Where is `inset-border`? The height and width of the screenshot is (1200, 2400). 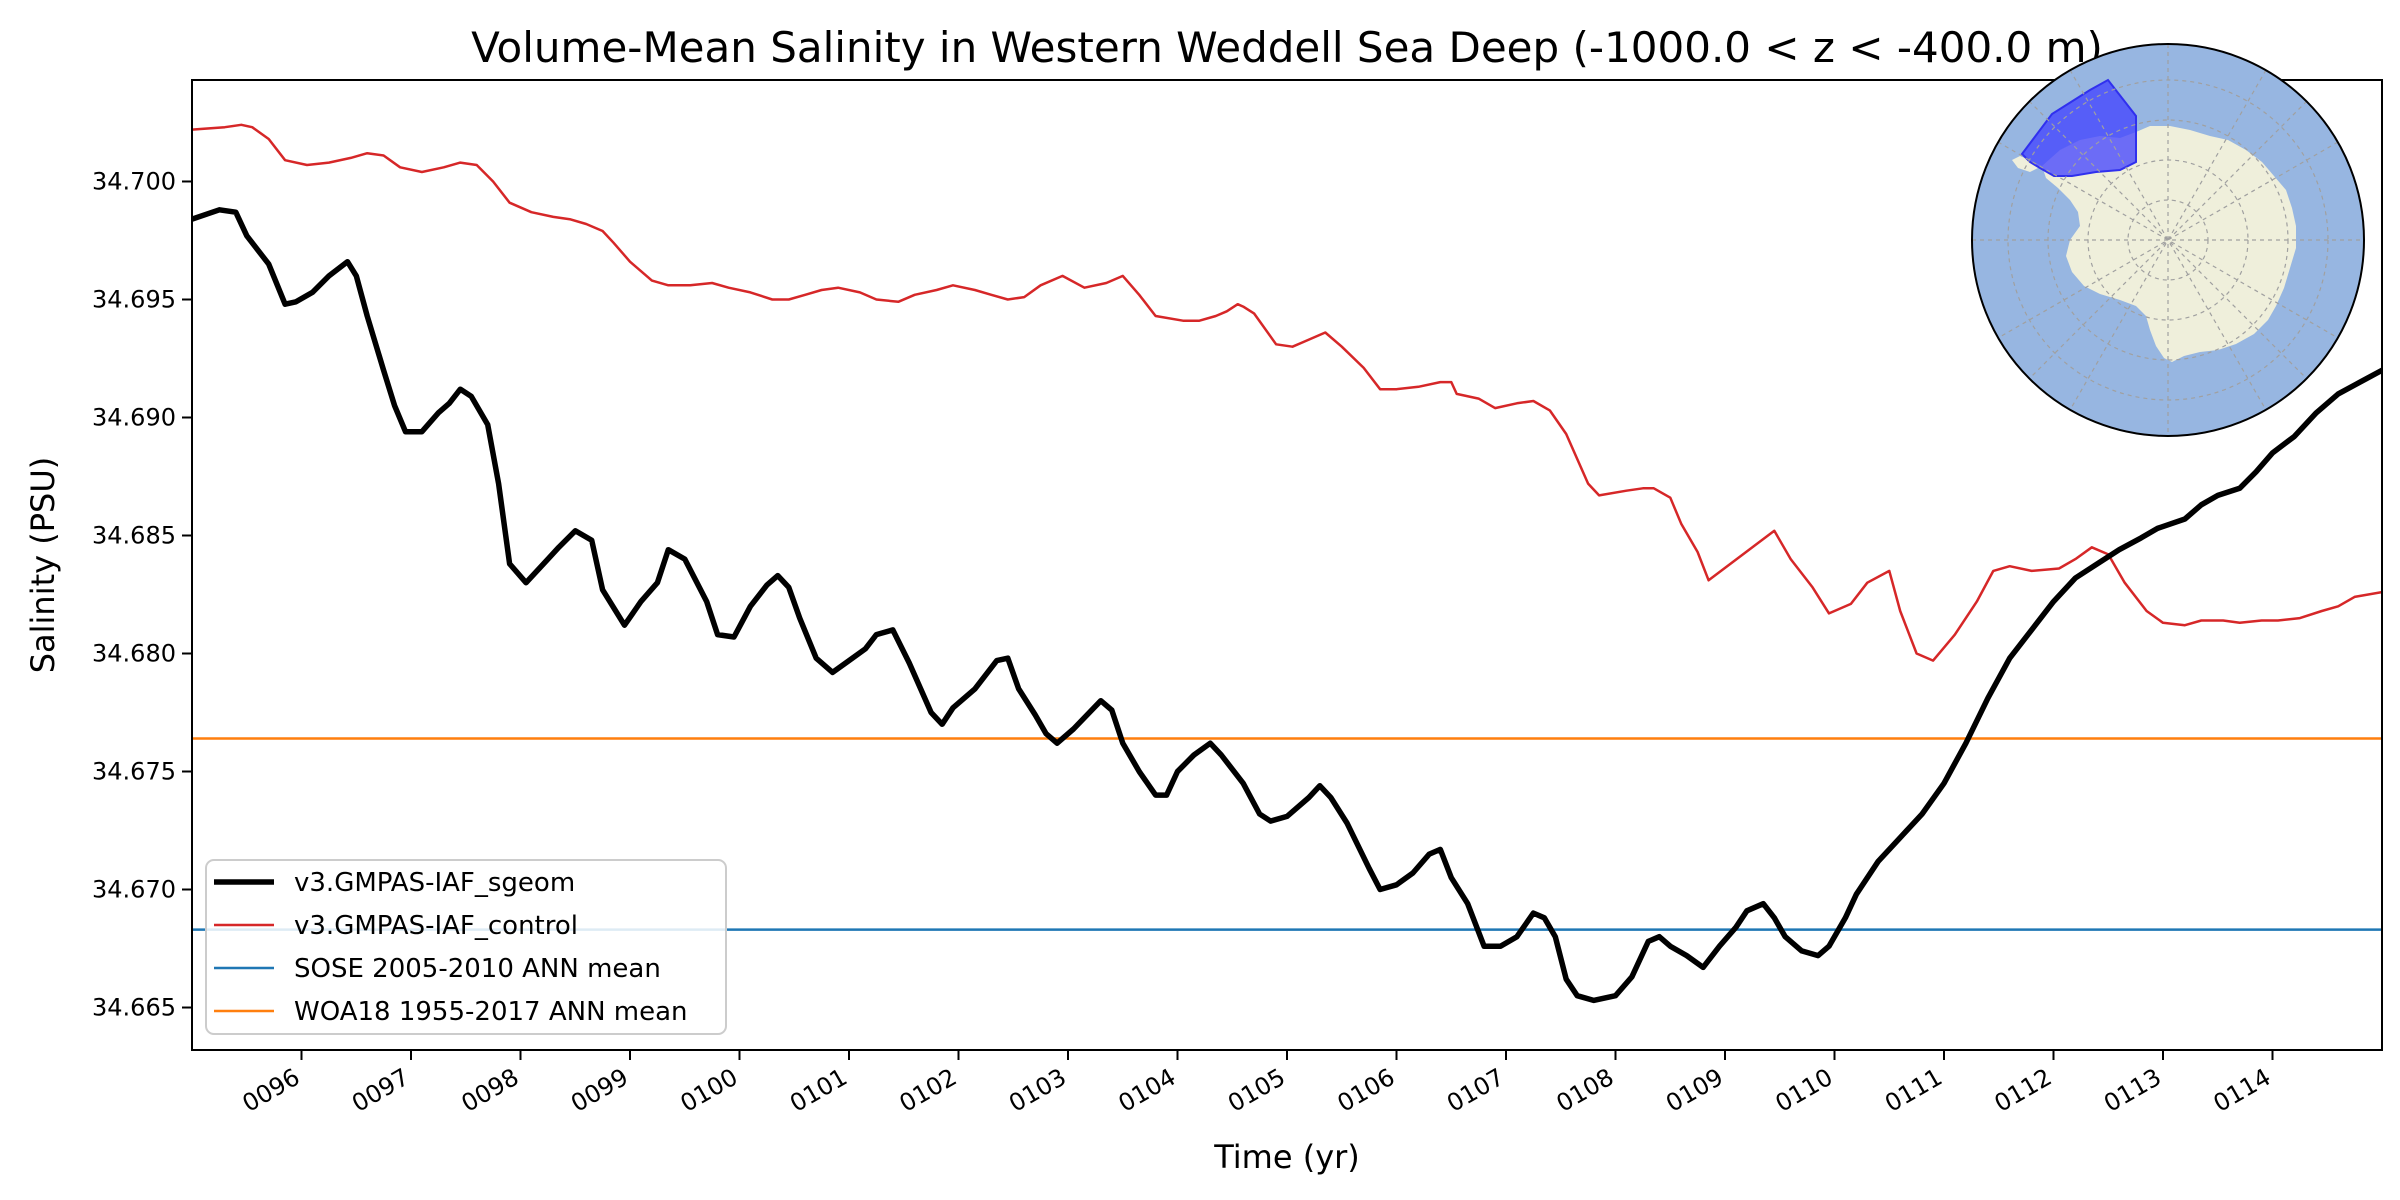
inset-border is located at coordinates (2168, 240).